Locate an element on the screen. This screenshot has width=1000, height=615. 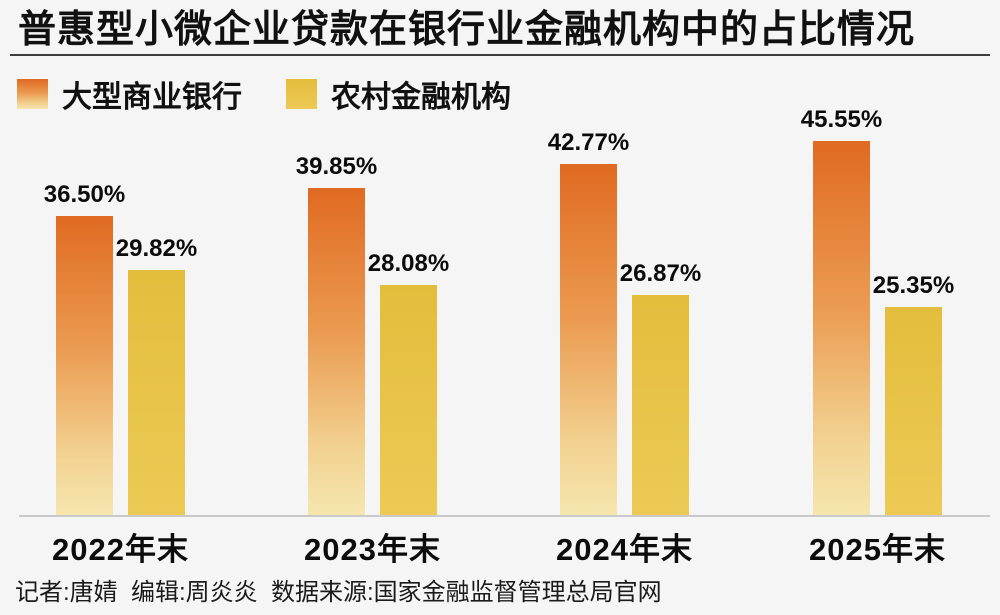
bar-value-label: 36.50% is located at coordinates (84, 194).